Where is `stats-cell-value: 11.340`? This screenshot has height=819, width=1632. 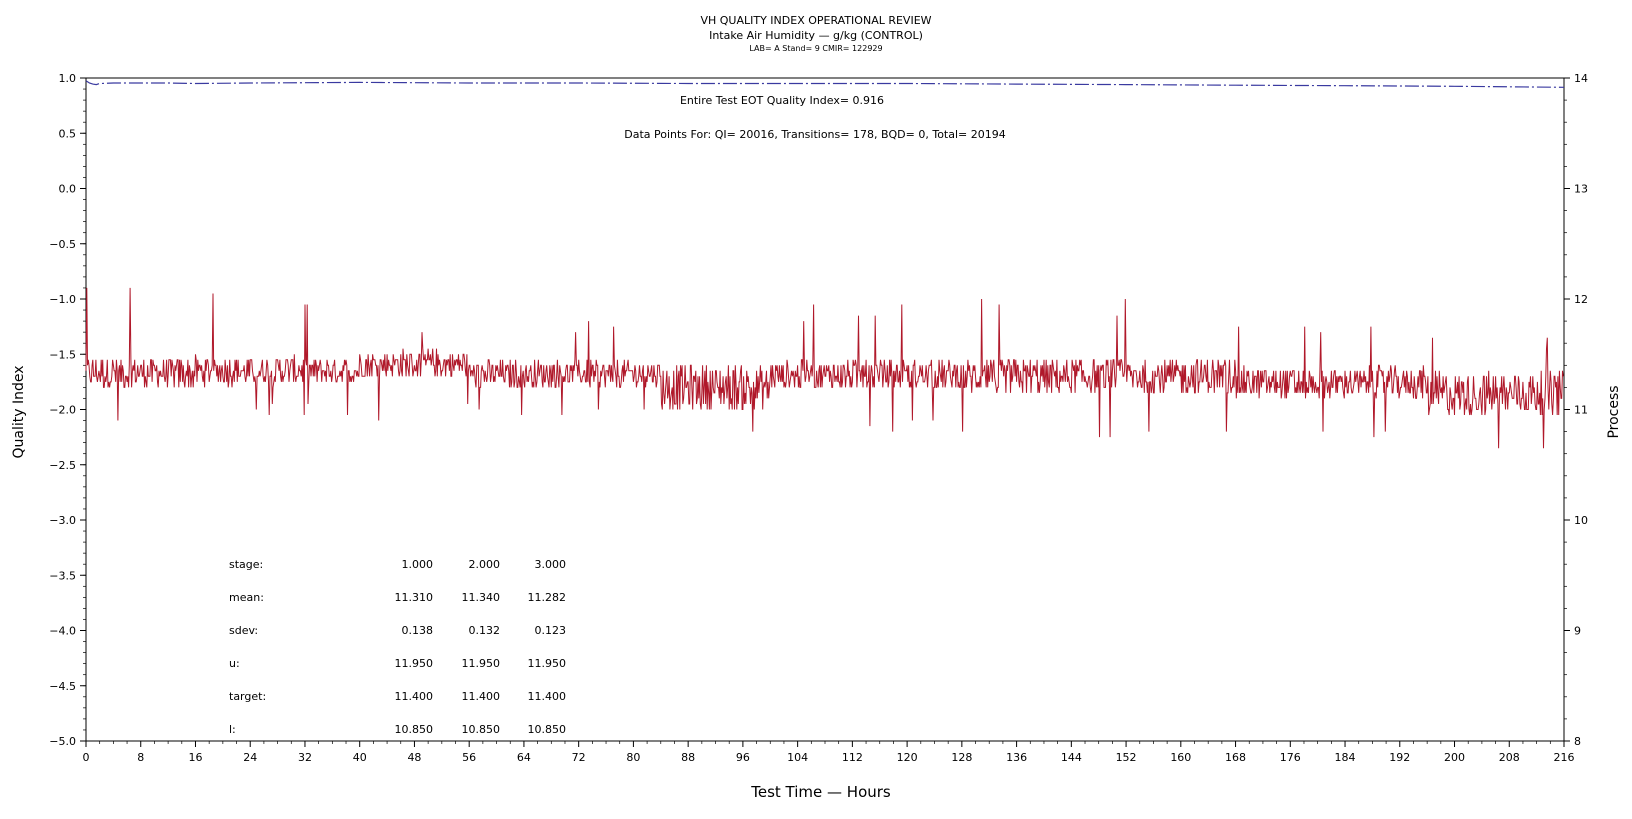
stats-cell-value: 11.340 is located at coordinates (481, 597).